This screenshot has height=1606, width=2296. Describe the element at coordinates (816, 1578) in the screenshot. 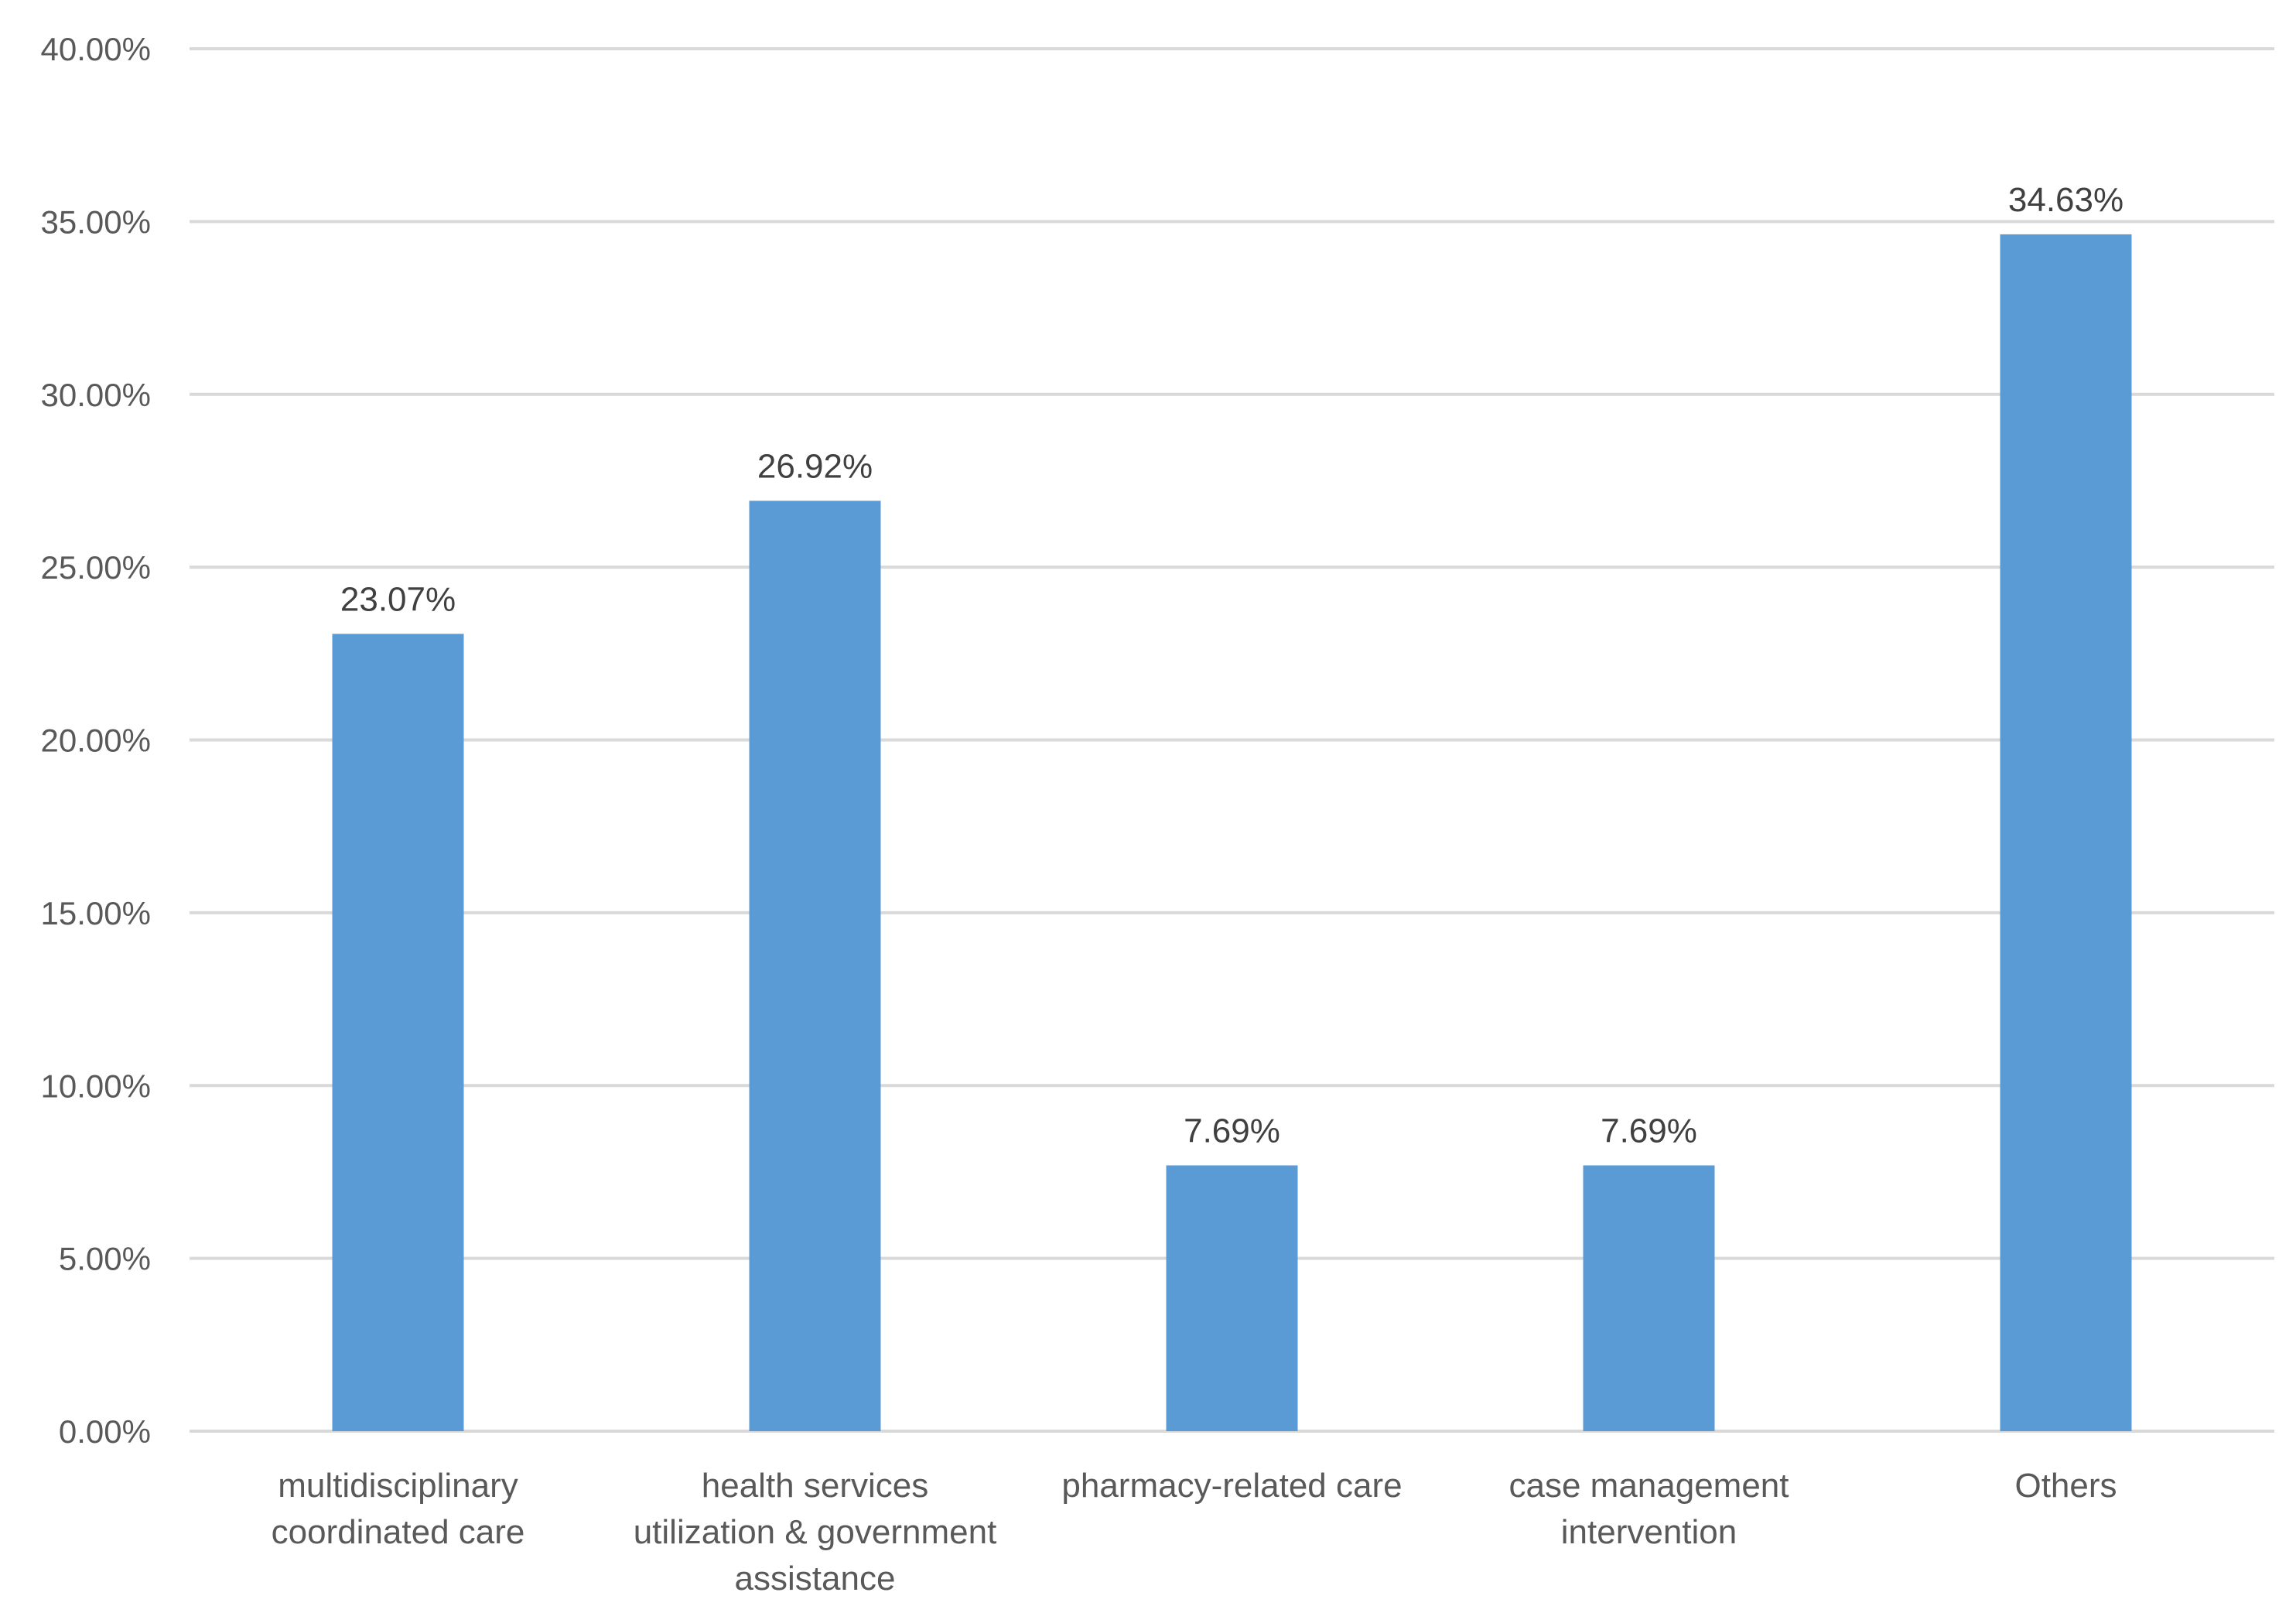

I see `x-tick-label-line: assistance` at that location.